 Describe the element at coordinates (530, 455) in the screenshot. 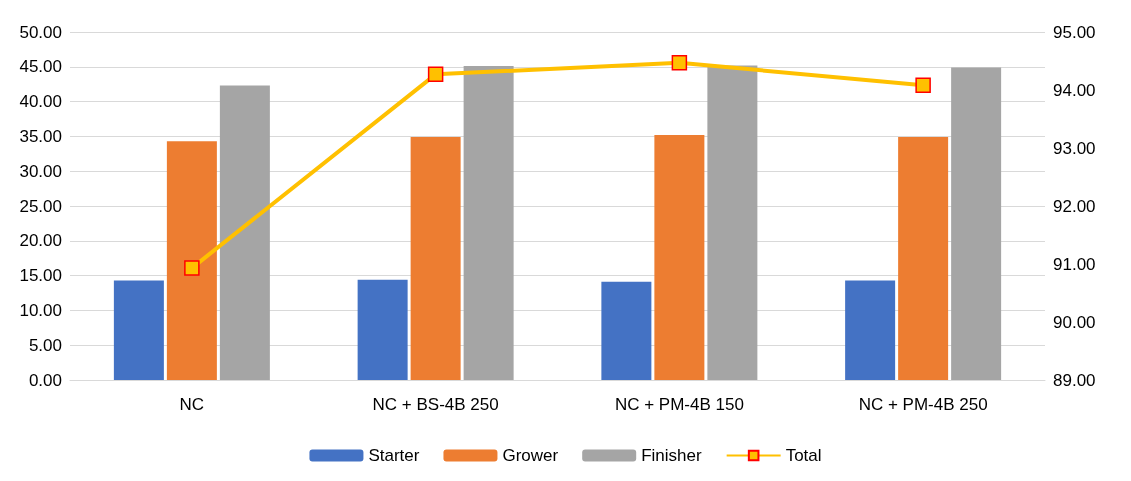

I see `legend-label: Grower` at that location.